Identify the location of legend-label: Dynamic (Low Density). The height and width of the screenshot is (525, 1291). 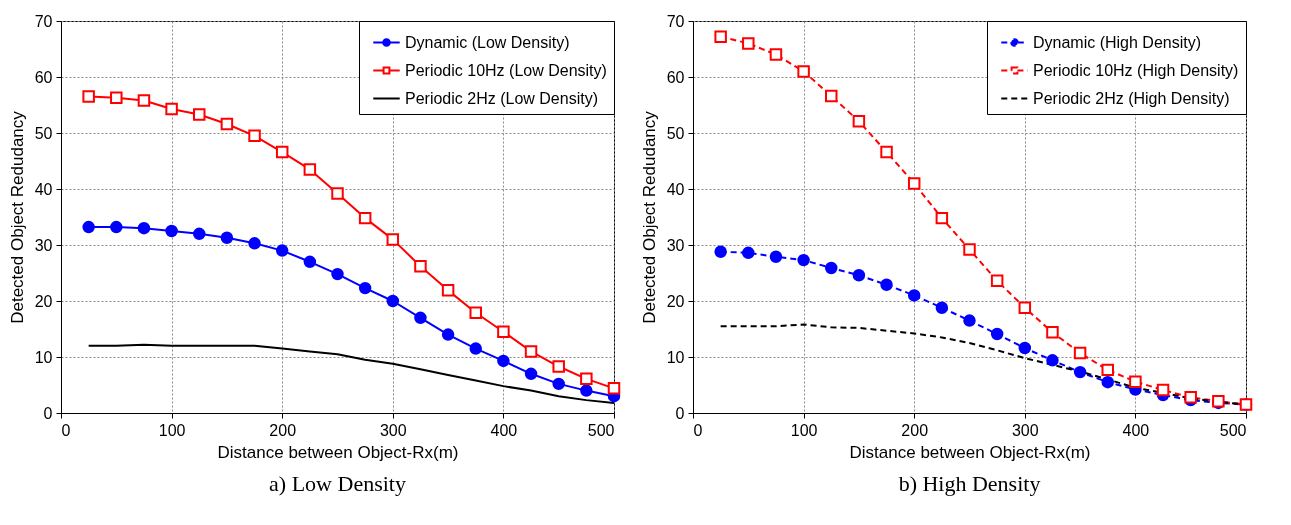
(487, 42).